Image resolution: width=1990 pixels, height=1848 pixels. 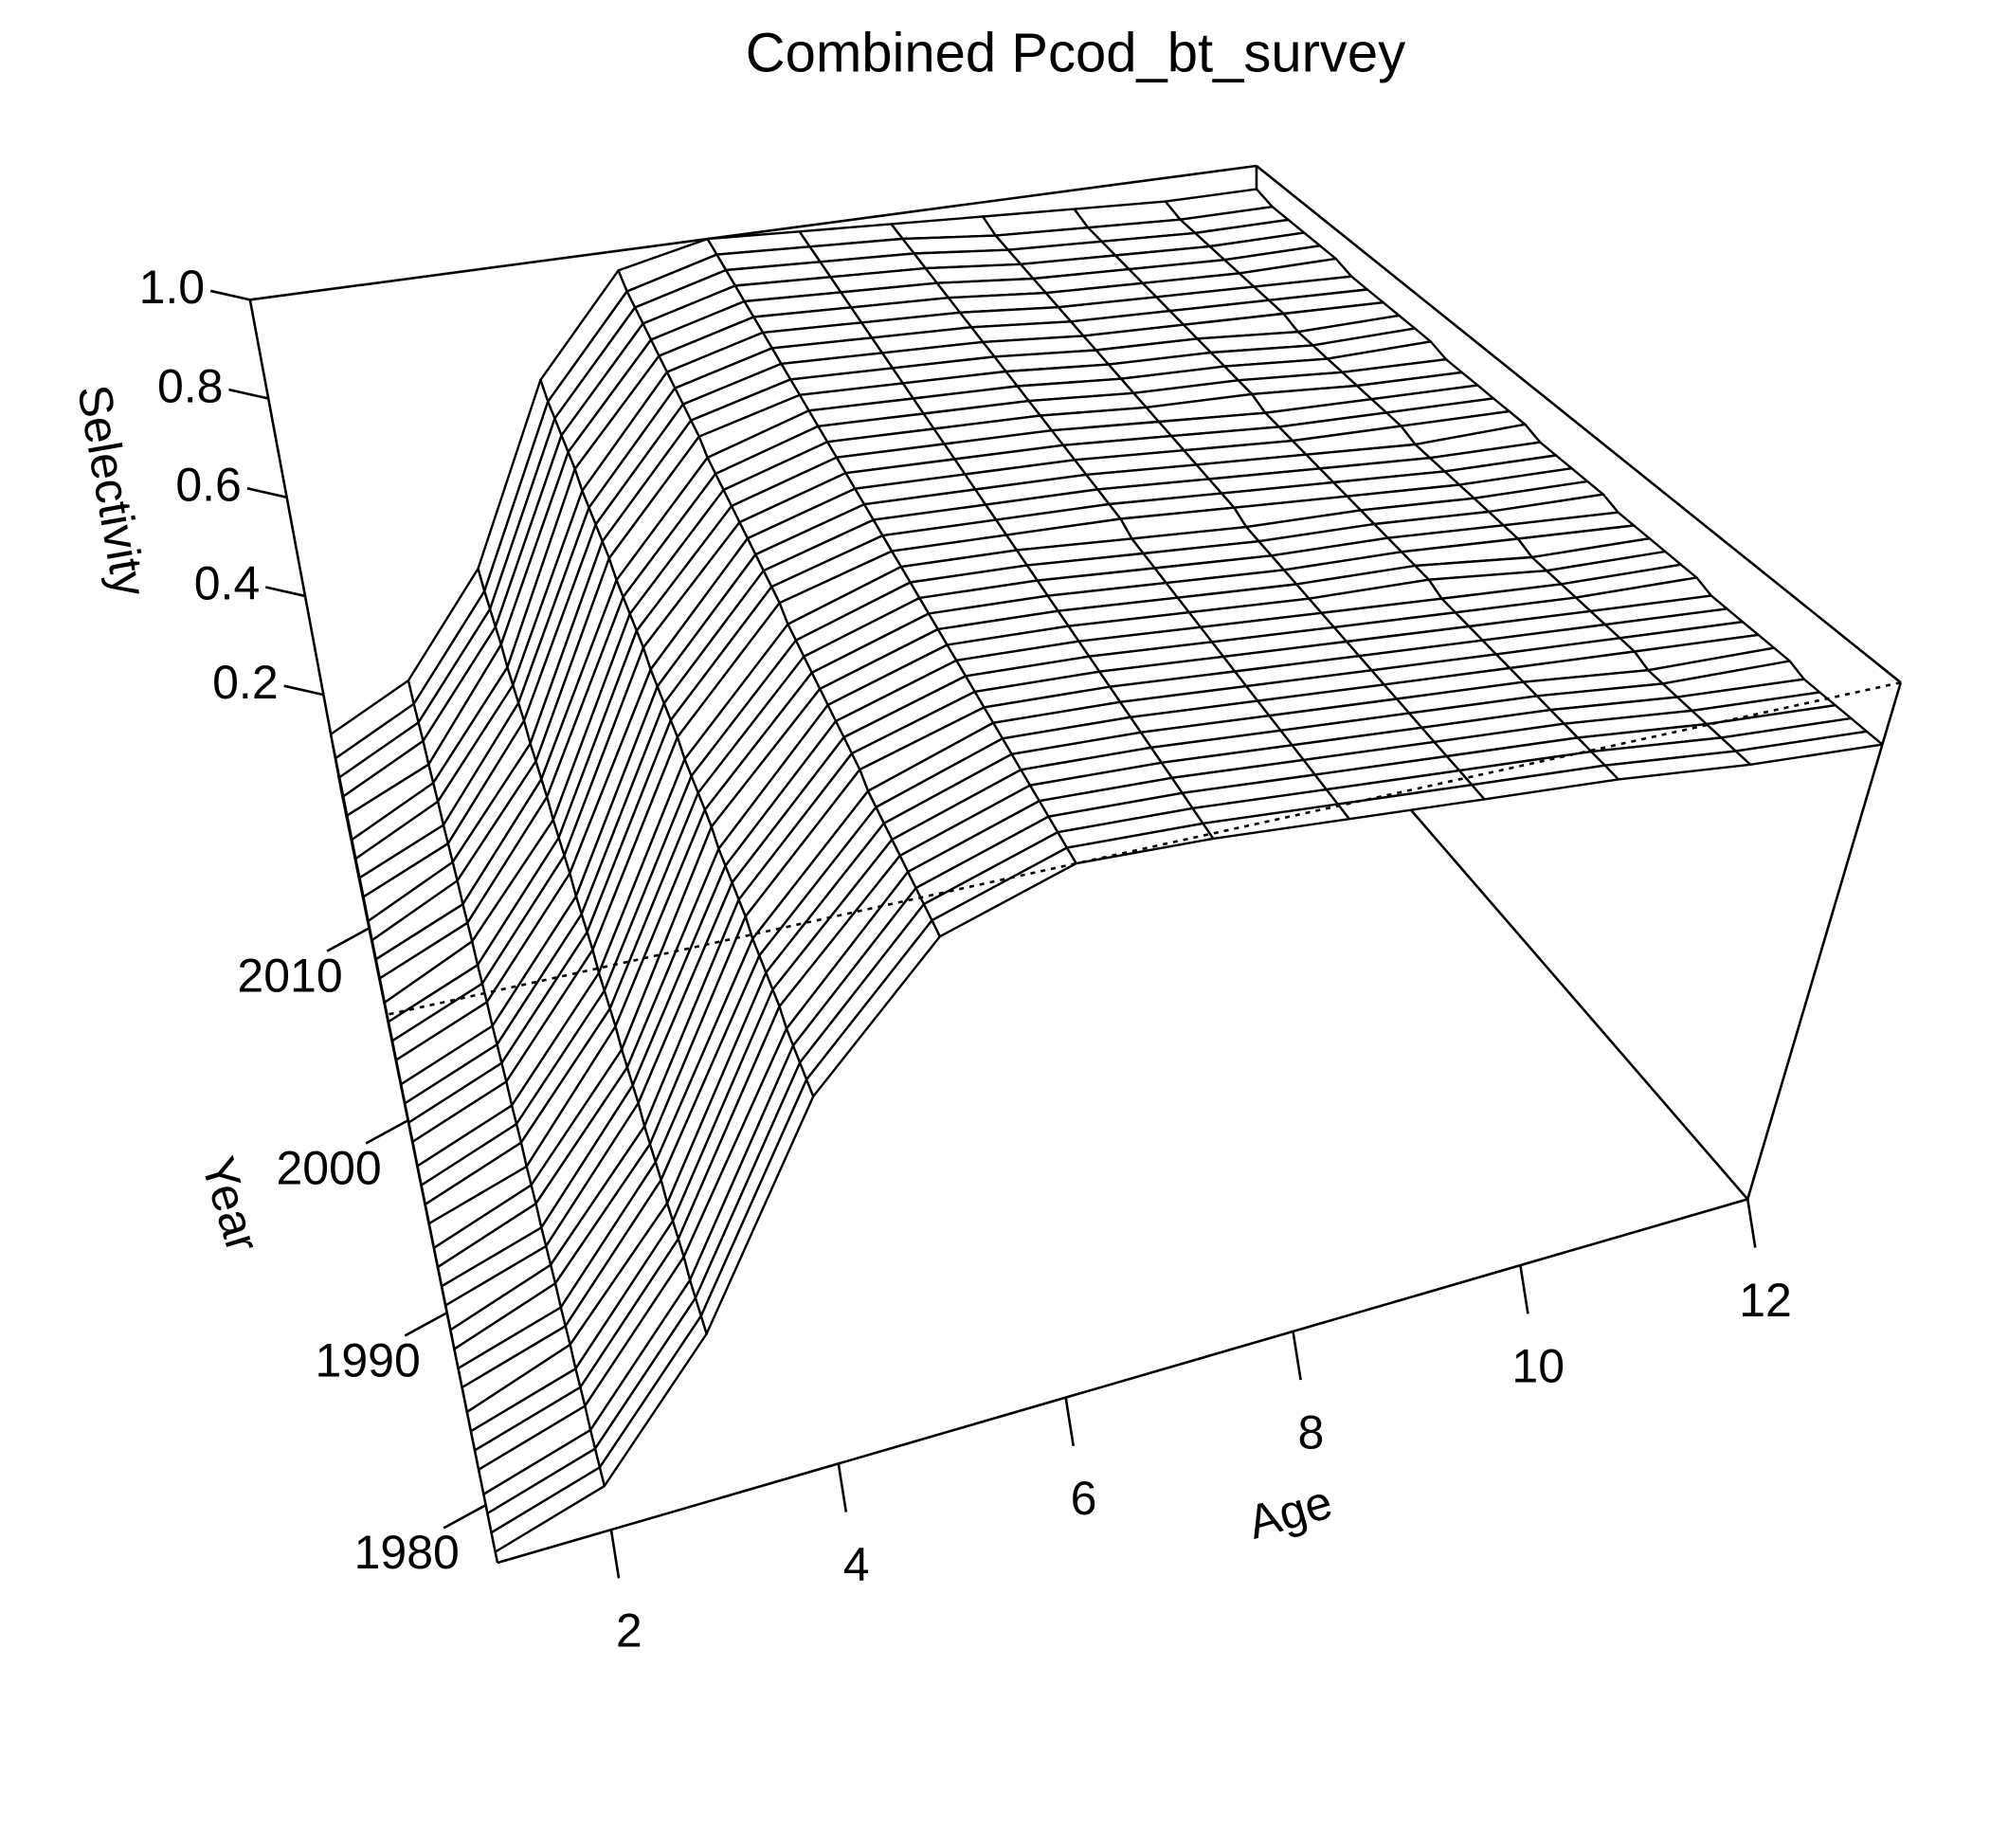 I want to click on y-tick-label: 2000, so click(x=328, y=1167).